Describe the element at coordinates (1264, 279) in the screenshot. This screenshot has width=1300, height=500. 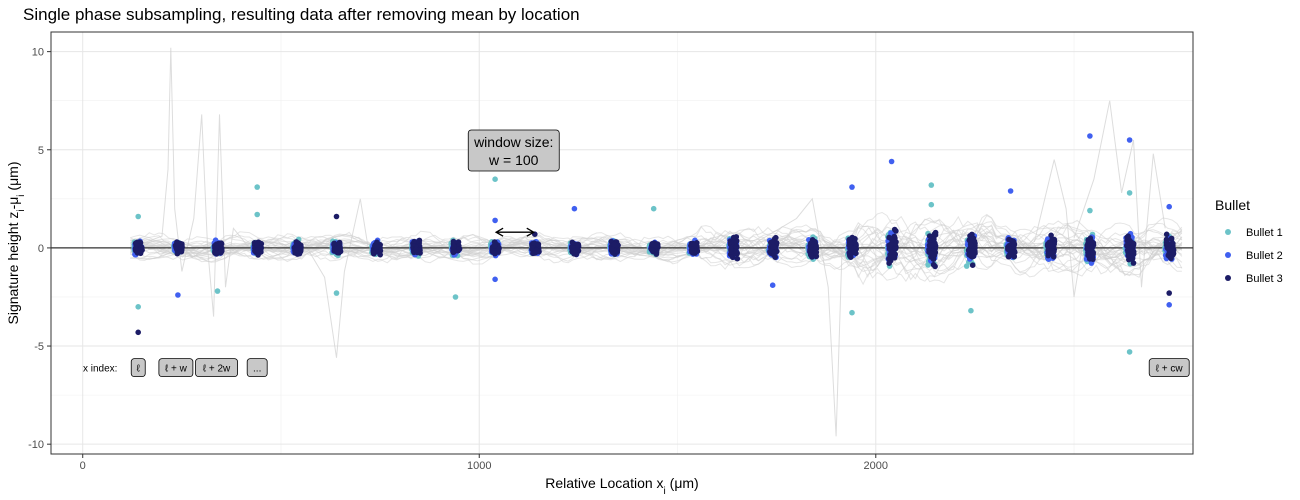
I see `legend-label-bullet-3: Bullet 3` at that location.